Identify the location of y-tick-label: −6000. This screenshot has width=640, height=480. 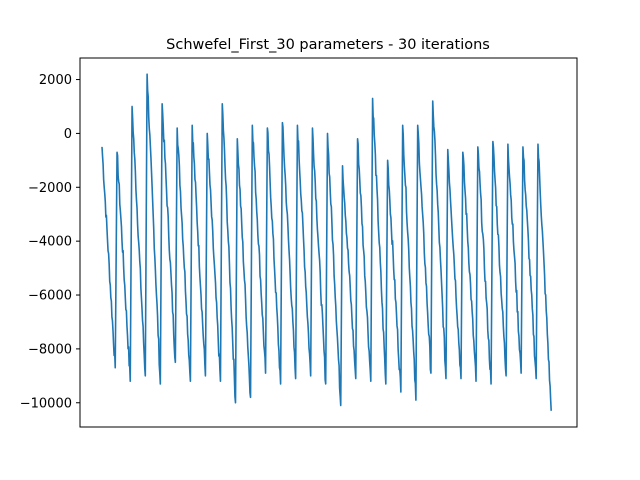
(50, 296).